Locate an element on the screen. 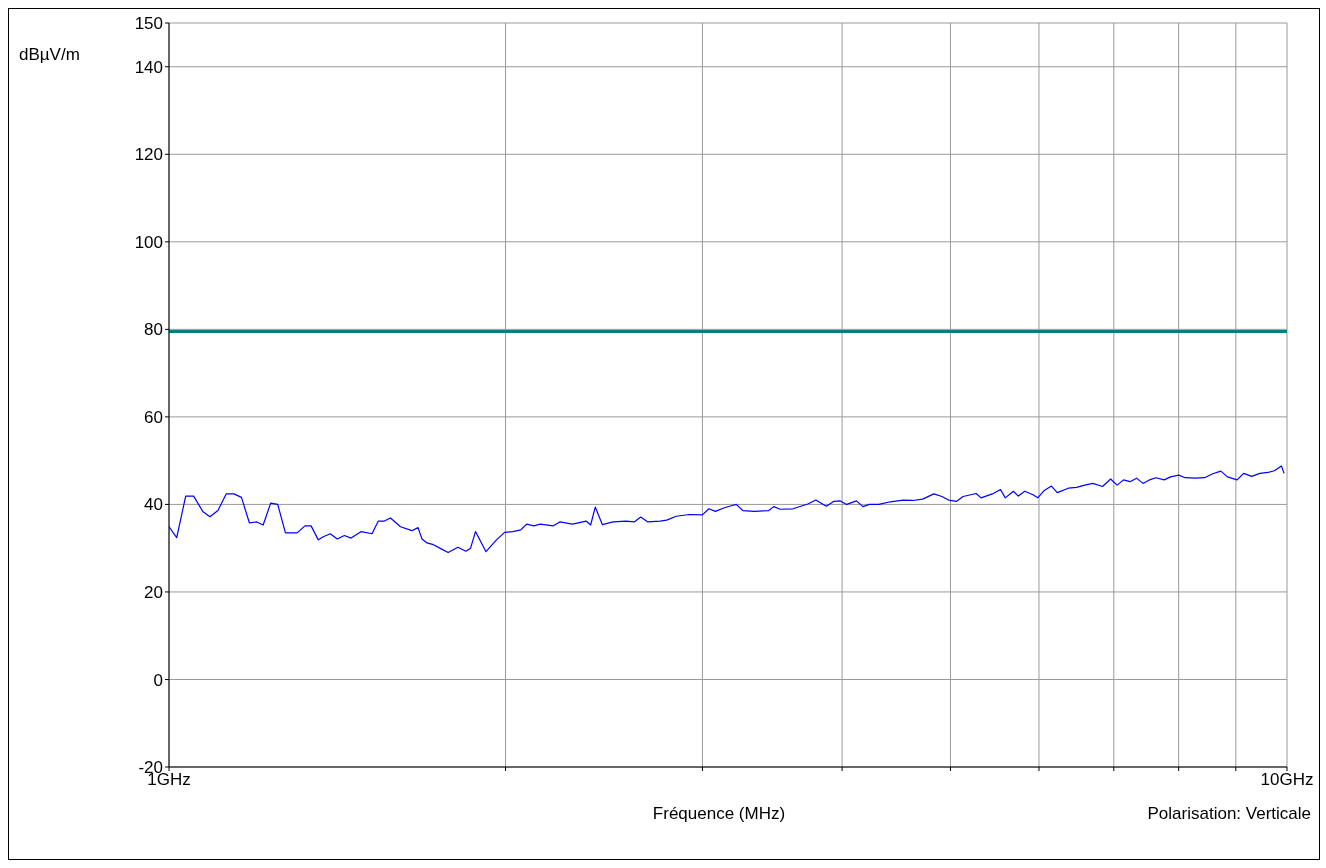 The height and width of the screenshot is (868, 1326). y-tick-label: 20 is located at coordinates (153, 592).